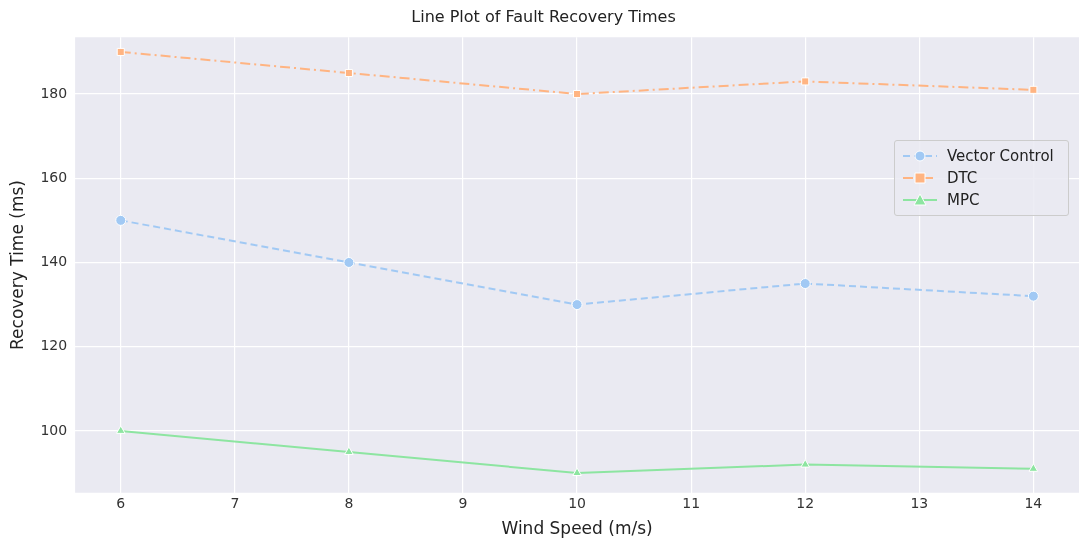 Image resolution: width=1085 pixels, height=548 pixels. What do you see at coordinates (349, 502) in the screenshot?
I see `x-tick-label: 8` at bounding box center [349, 502].